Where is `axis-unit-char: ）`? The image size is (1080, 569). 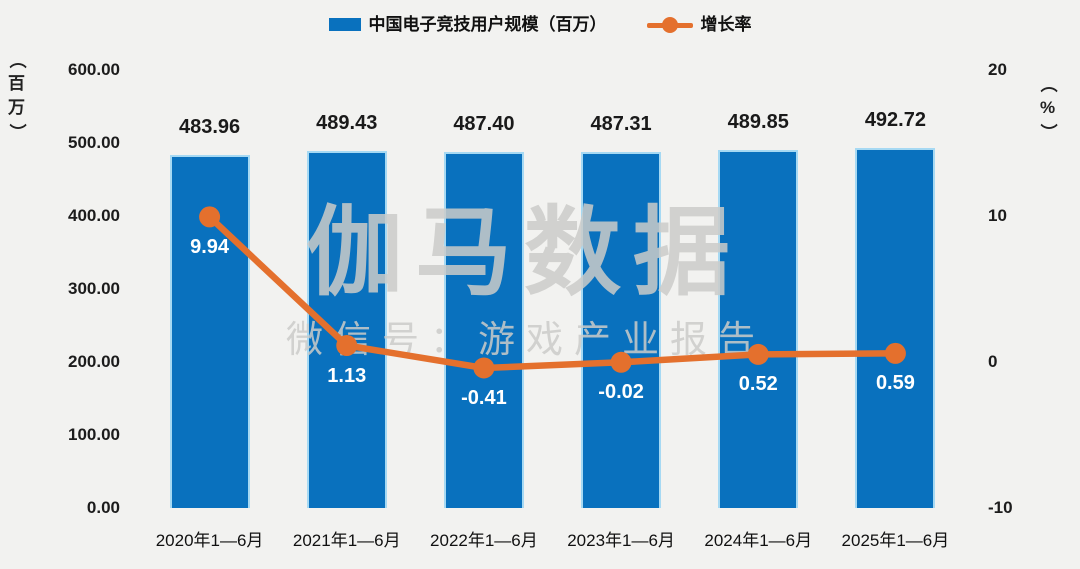
axis-unit-char: ） is located at coordinates (1048, 132).